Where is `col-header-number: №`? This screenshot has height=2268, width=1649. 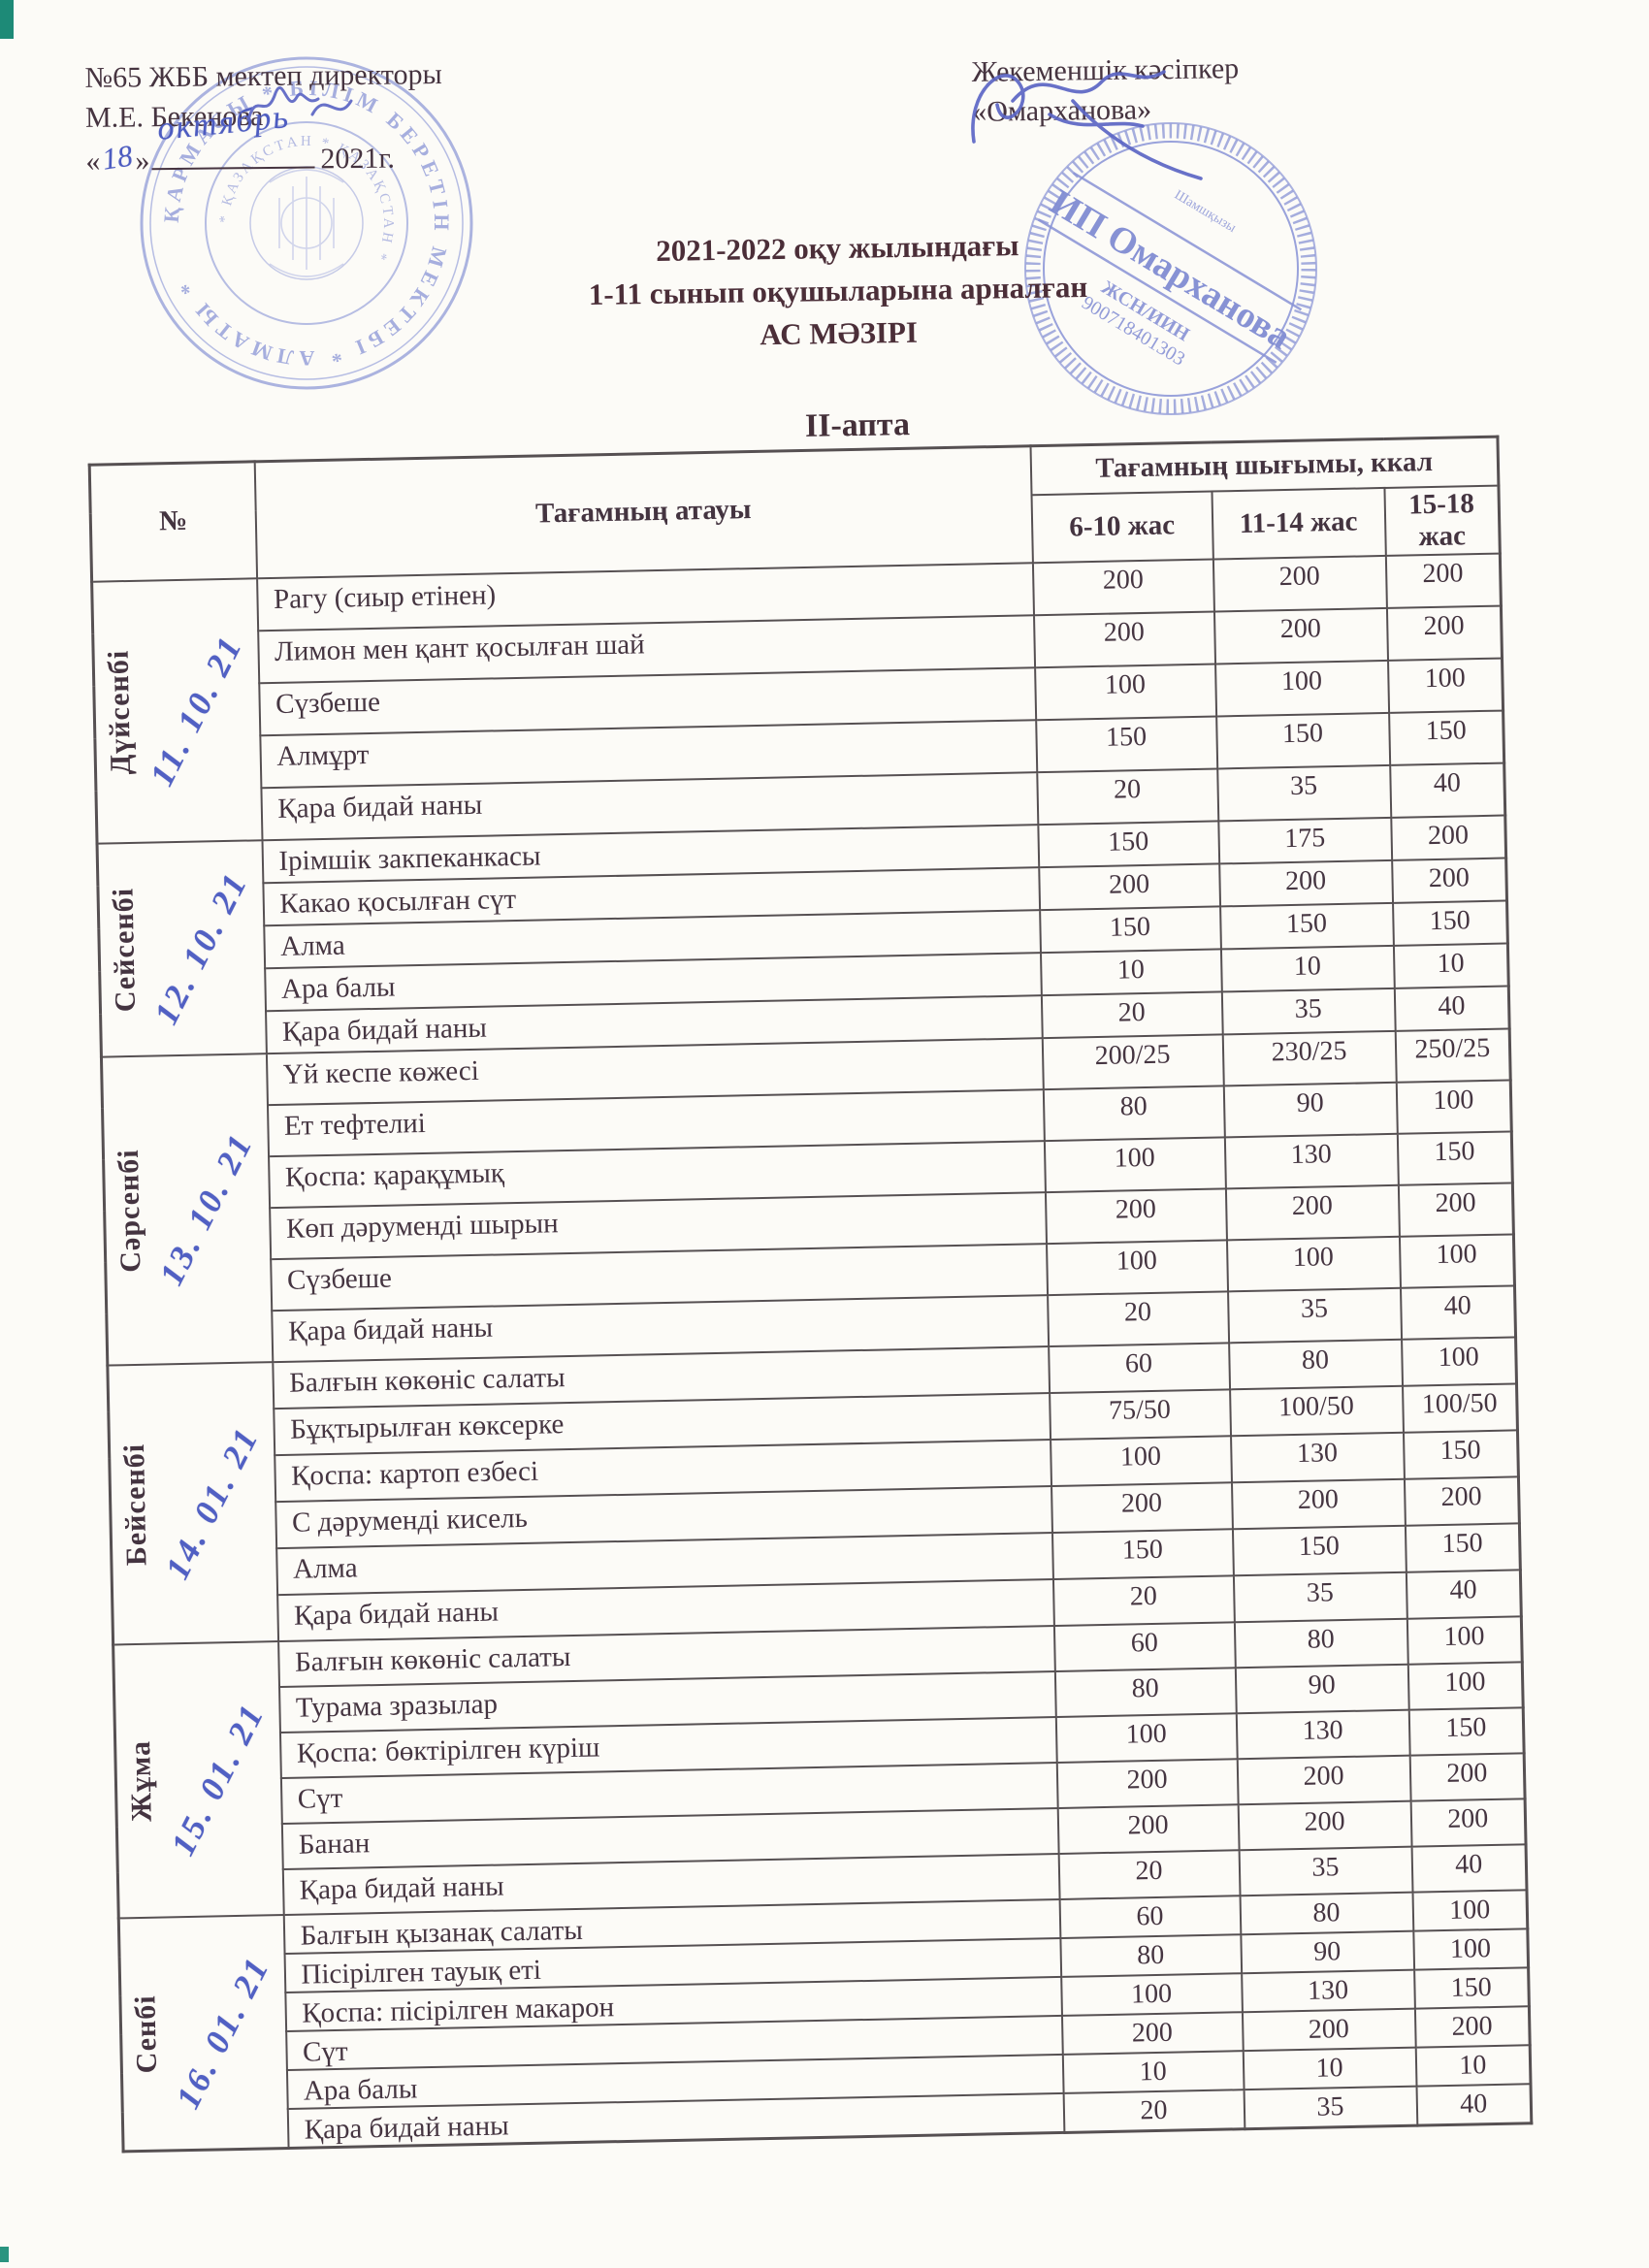
col-header-number: № is located at coordinates (173, 521).